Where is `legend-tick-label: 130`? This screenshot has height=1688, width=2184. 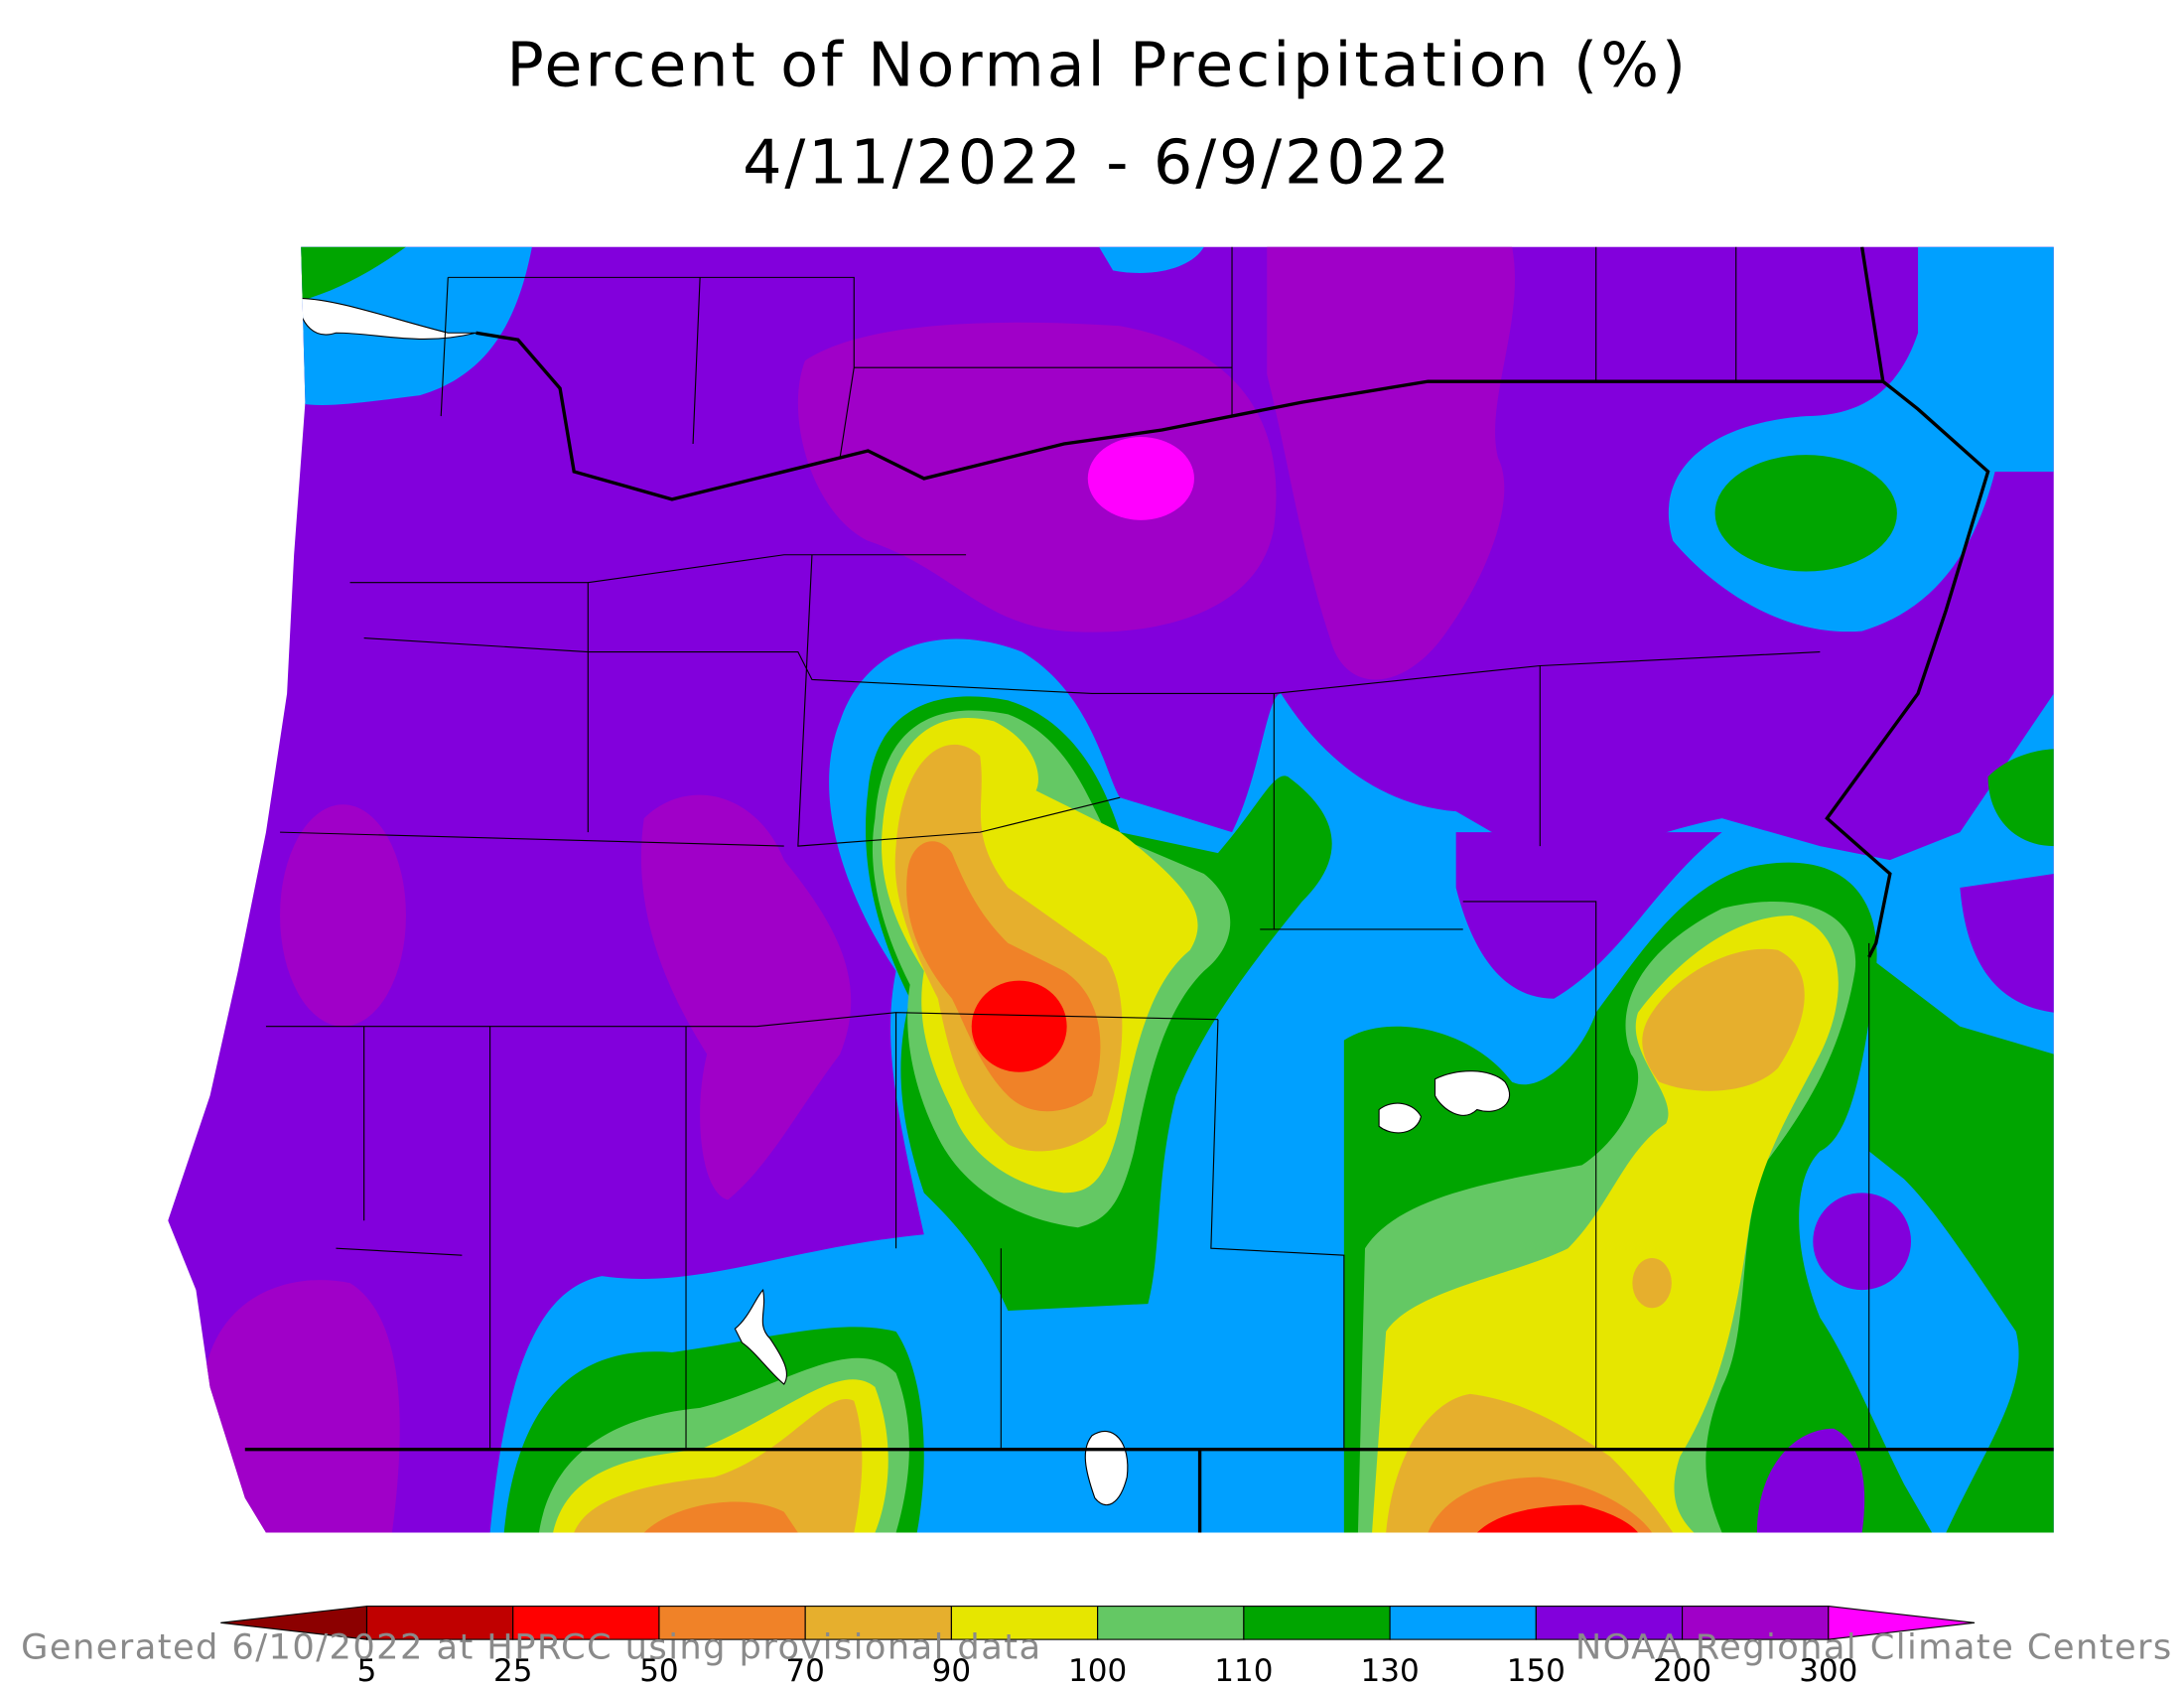
legend-tick-label: 130 is located at coordinates (1390, 1670).